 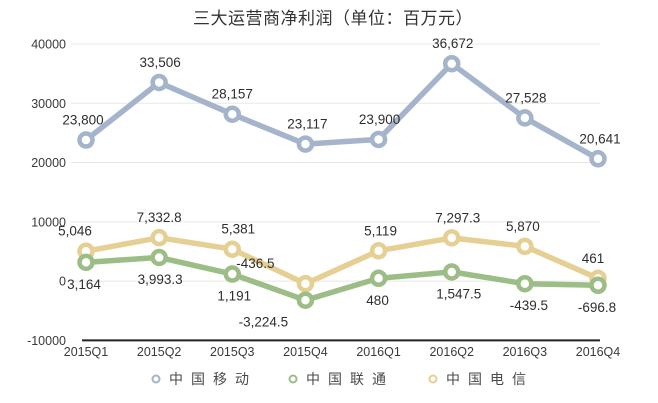 What do you see at coordinates (490, 379) in the screenshot?
I see `legend-label-china-telecom: 中国电信` at bounding box center [490, 379].